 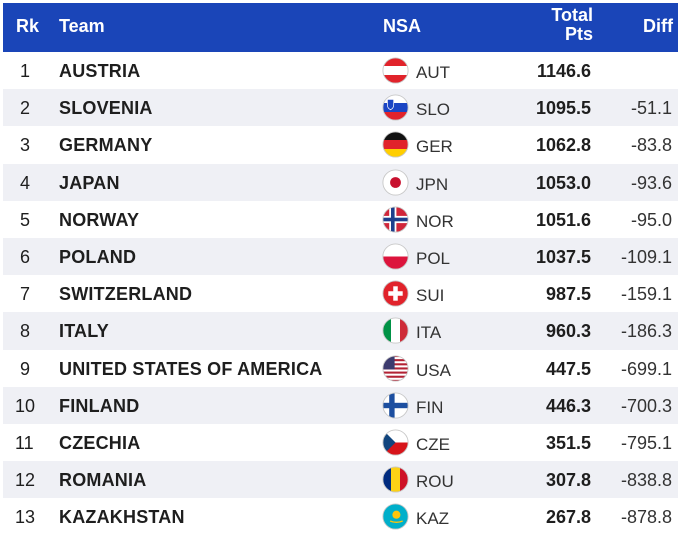 I want to click on table-row: 6 POLAND POL 1037.5 -109.1, so click(x=340, y=256).